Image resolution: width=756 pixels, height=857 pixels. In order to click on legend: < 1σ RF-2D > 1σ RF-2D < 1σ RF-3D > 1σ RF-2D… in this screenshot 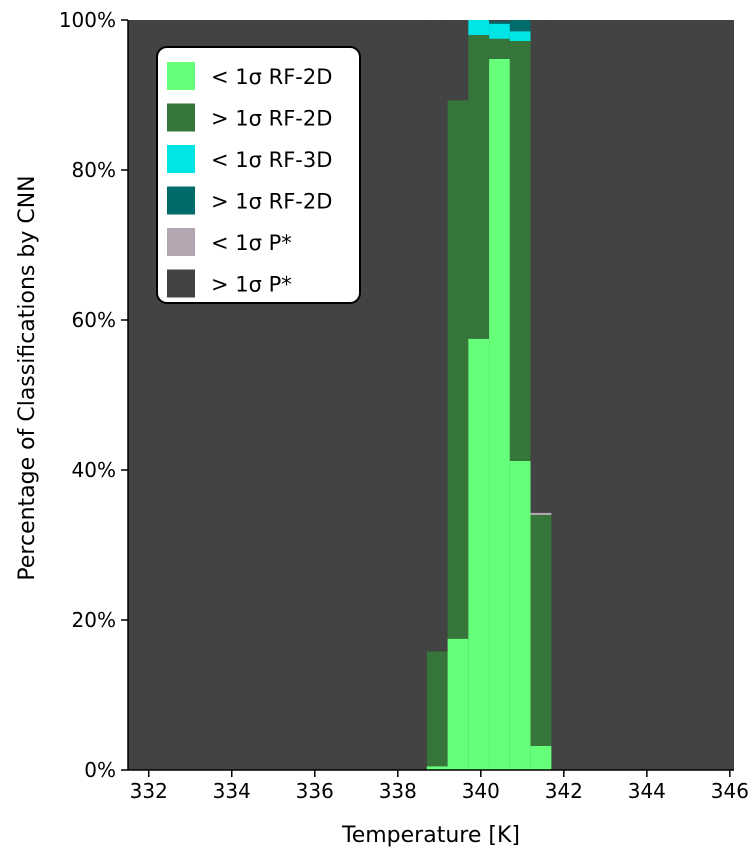, I will do `click(258, 175)`.